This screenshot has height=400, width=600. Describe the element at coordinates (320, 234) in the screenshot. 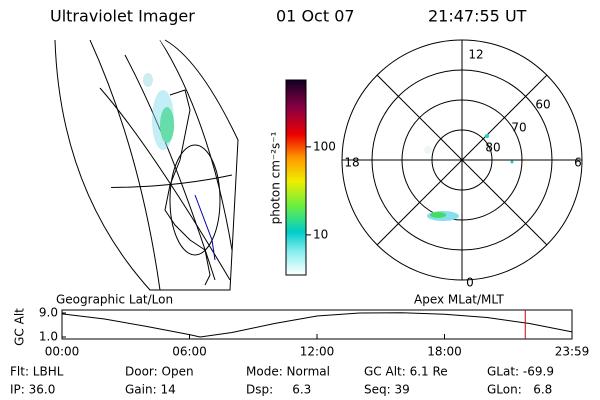

I see `colorbar-tick-label: 10` at that location.